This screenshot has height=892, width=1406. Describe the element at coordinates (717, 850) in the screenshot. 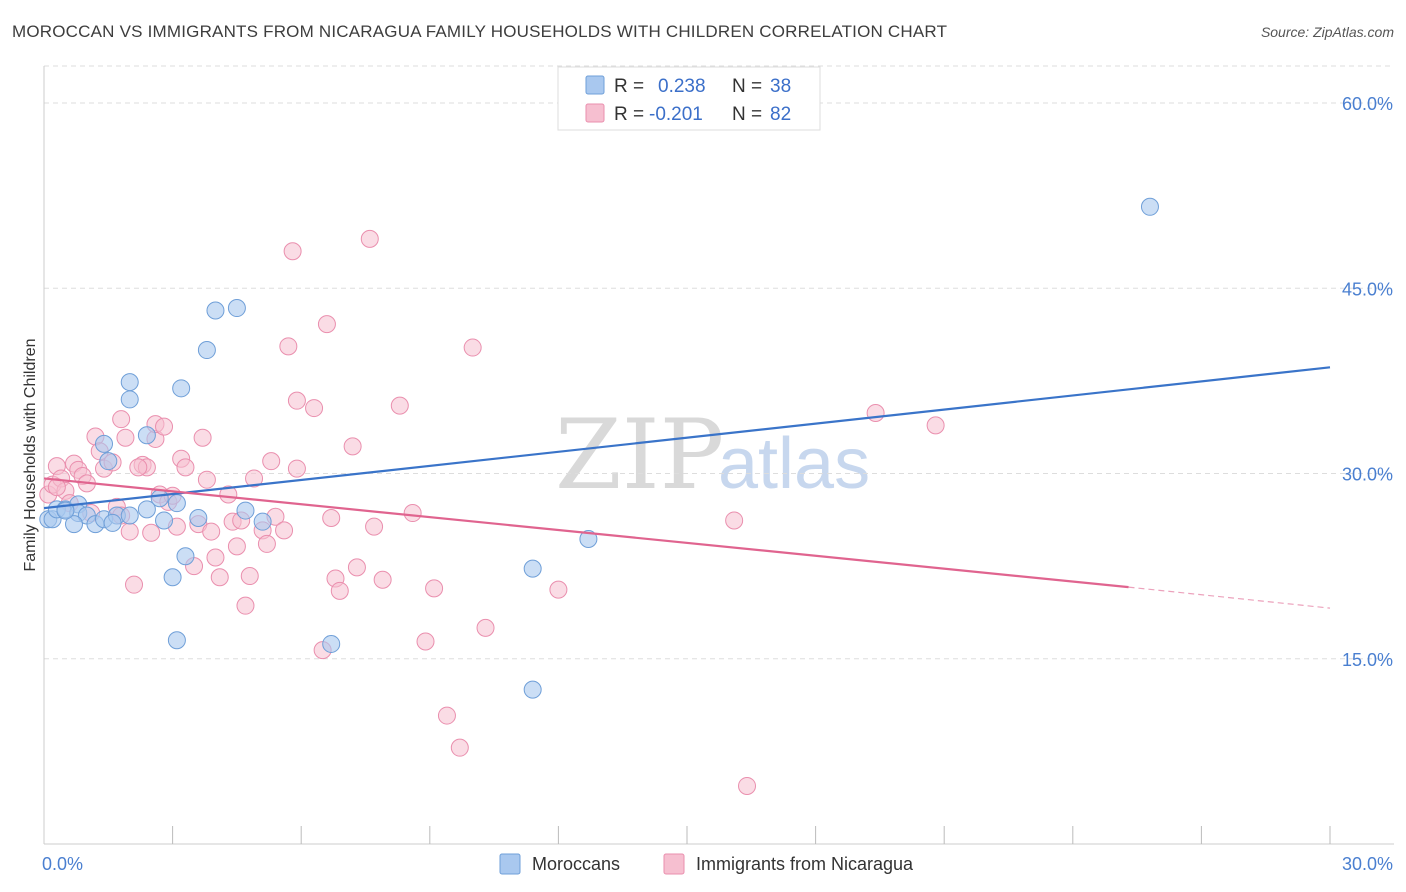

I see `x-ticks: 0.0% 30.0%` at that location.